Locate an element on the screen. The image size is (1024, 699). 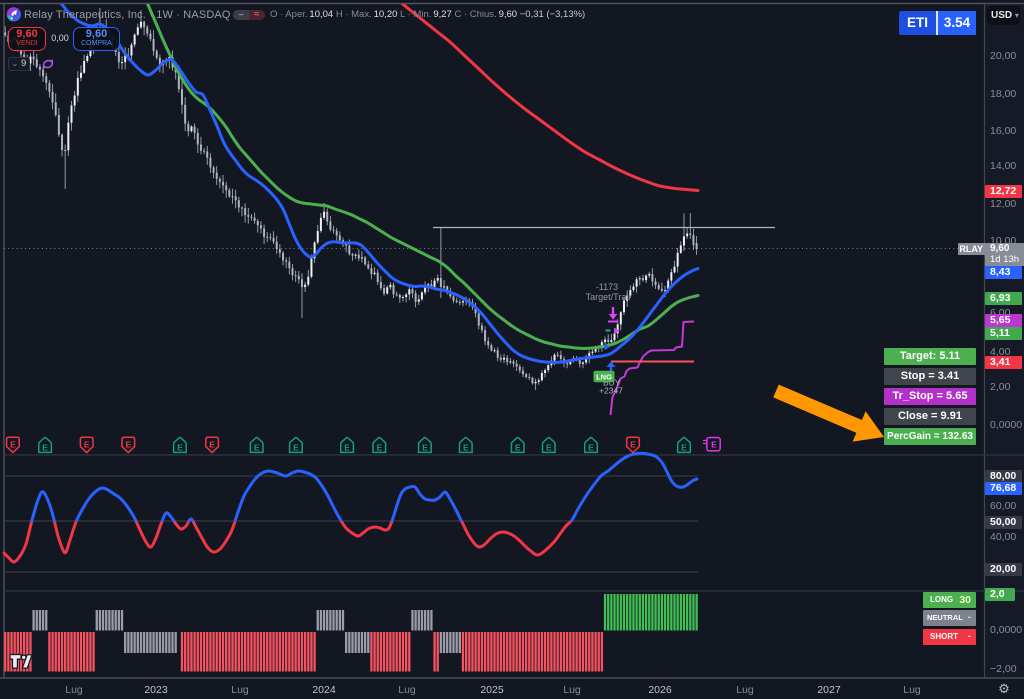
svg-text: BUY is located at coordinates (612, 383).